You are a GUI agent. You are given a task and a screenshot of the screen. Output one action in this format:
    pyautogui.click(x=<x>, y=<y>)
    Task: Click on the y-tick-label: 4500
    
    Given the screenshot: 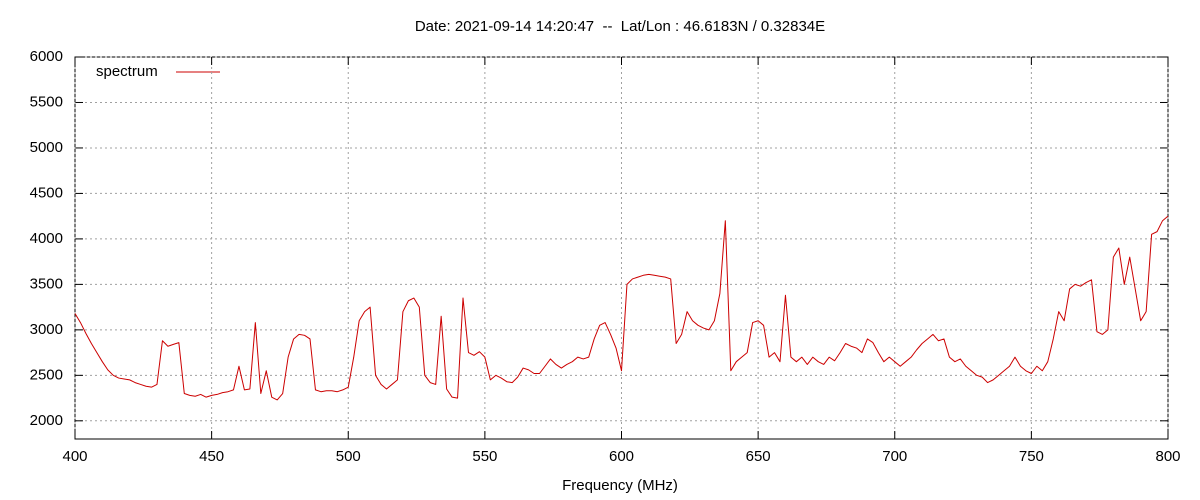 What is the action you would take?
    pyautogui.click(x=46, y=192)
    